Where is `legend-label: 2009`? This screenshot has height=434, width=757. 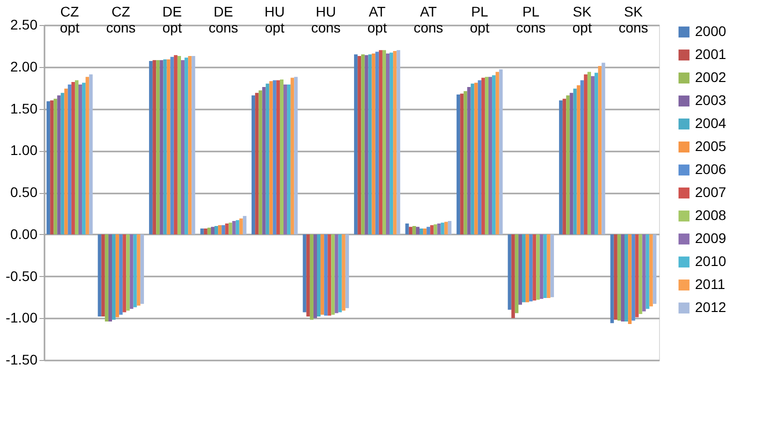 legend-label: 2009 is located at coordinates (710, 238).